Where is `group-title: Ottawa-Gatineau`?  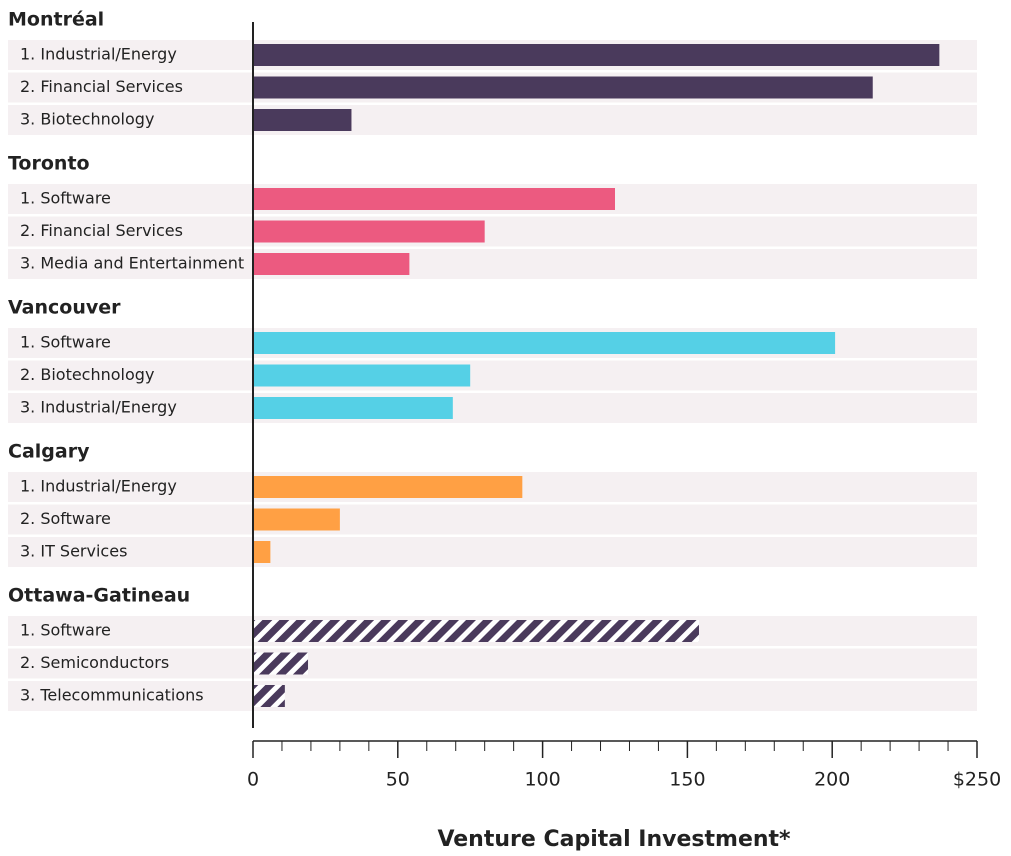
group-title: Ottawa-Gatineau is located at coordinates (99, 596).